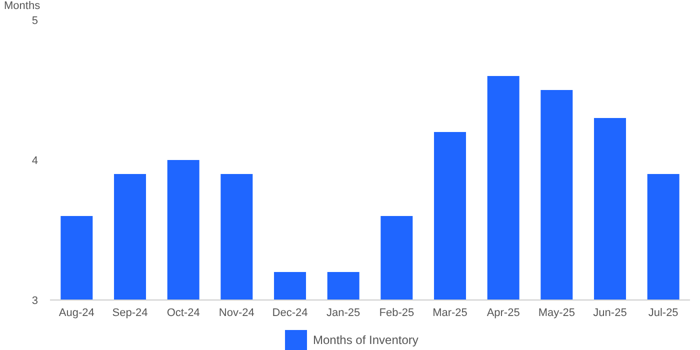  What do you see at coordinates (503, 313) in the screenshot?
I see `x-tick-label: Apr-25` at bounding box center [503, 313].